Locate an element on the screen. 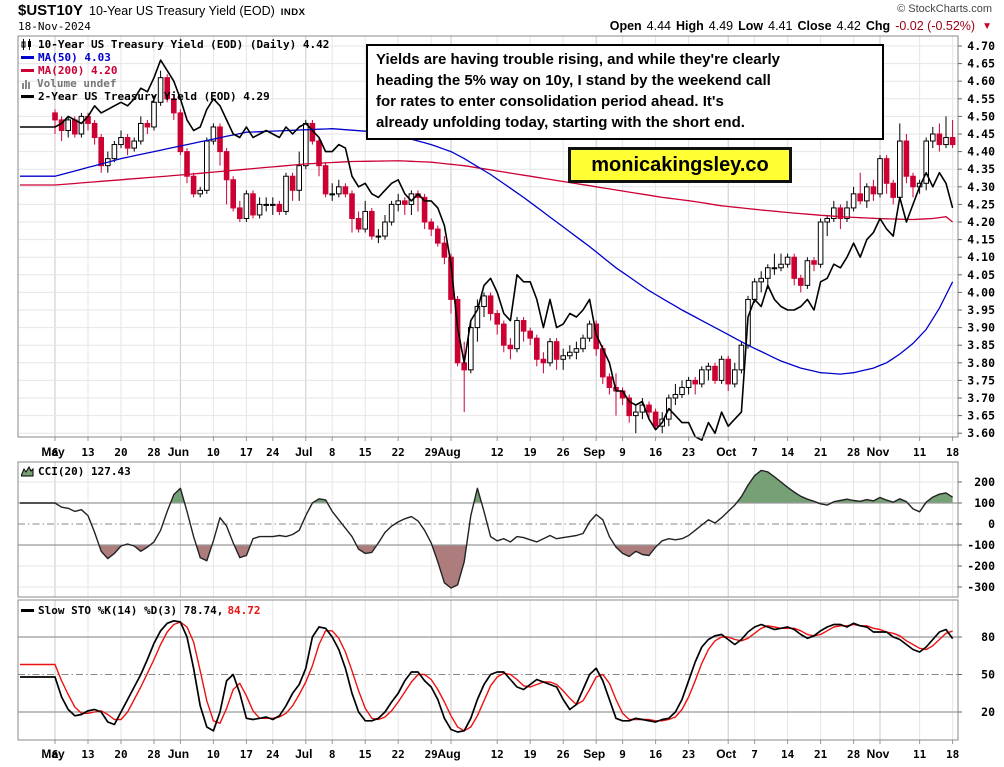 The image size is (1004, 767). sto-legend-text-k: Slow STO %K(14) %D(3) 78.74, is located at coordinates (131, 610).